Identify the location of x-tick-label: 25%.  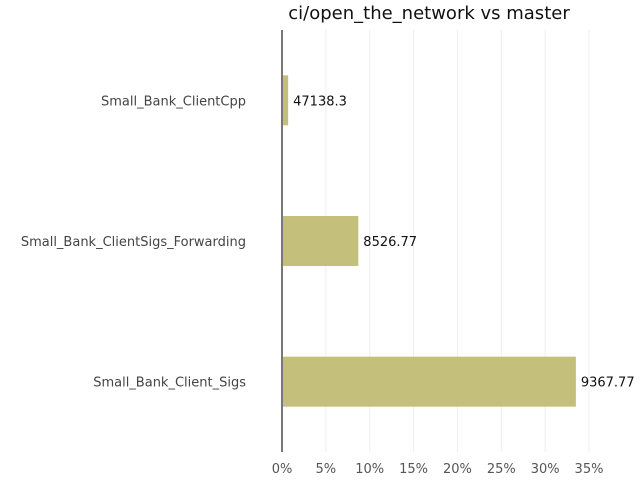
(501, 469).